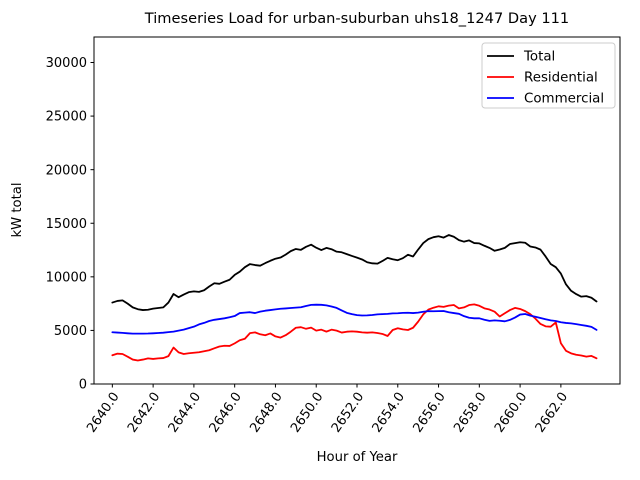 The image size is (640, 480). Describe the element at coordinates (354, 319) in the screenshot. I see `series-line-commercial` at that location.